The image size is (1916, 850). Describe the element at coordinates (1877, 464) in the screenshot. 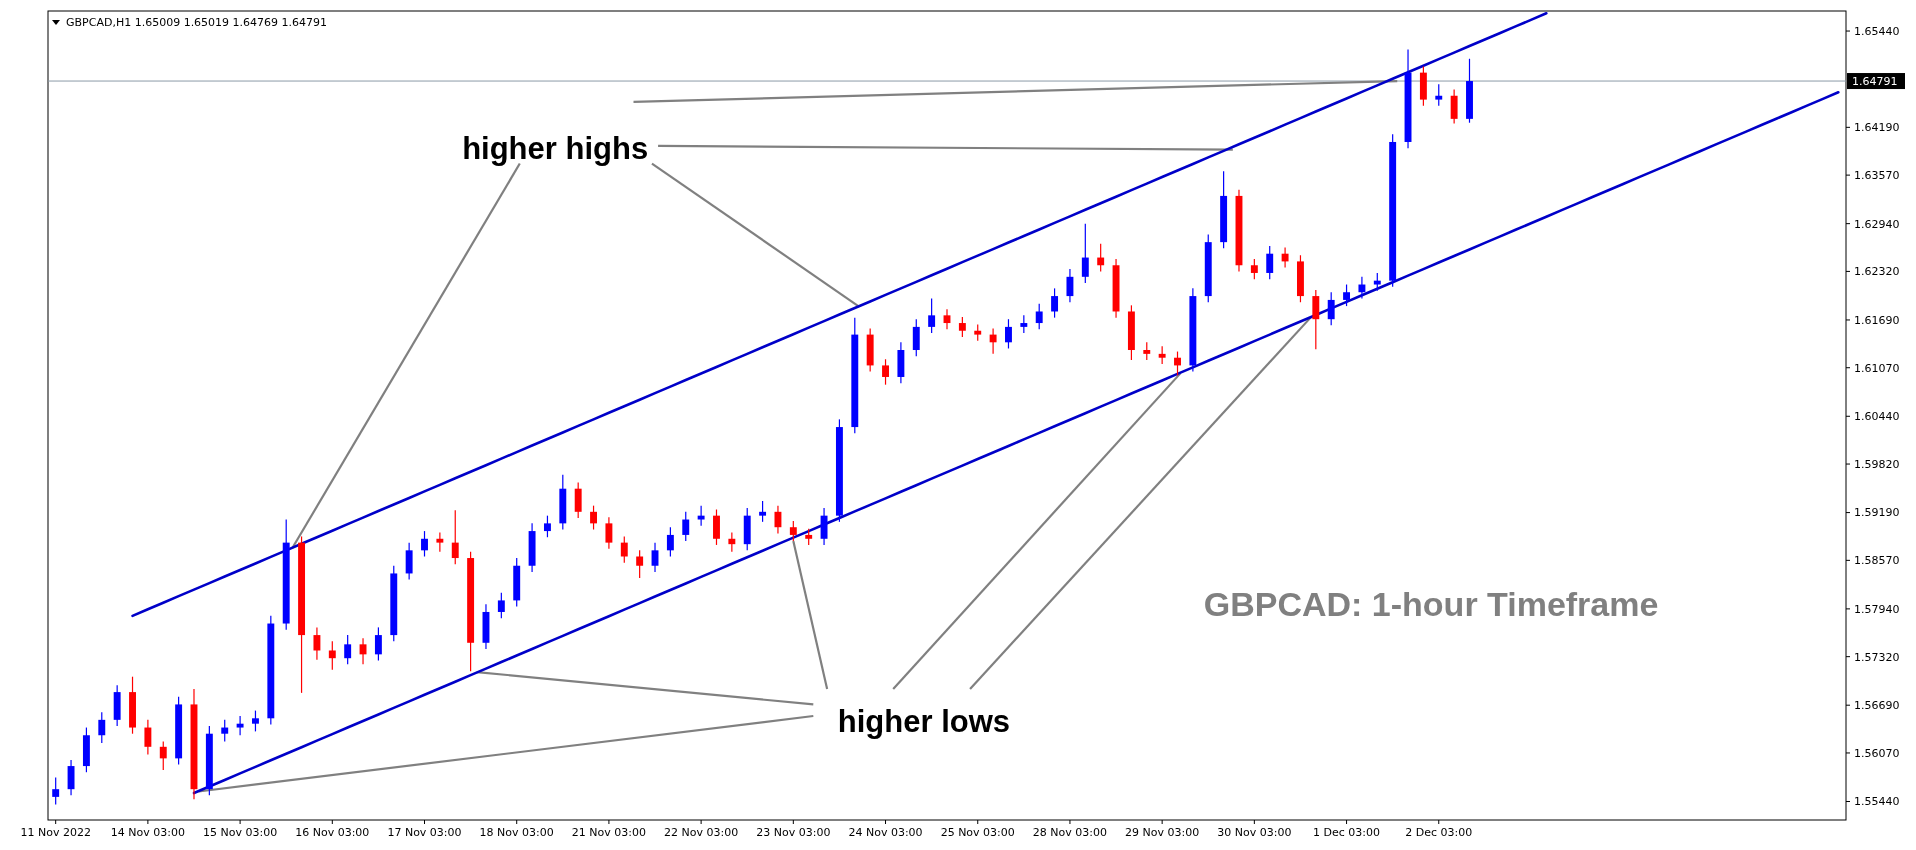

I see `y-tick-label: 1.59820` at that location.